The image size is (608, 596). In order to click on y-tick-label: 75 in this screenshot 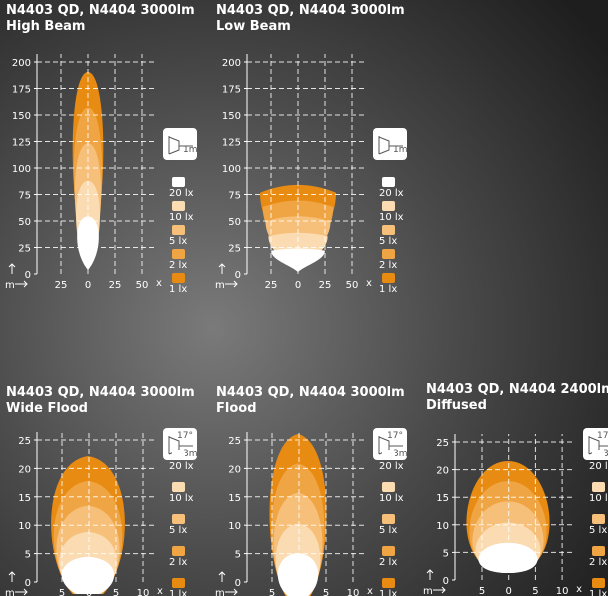, I will do `click(24, 196)`.